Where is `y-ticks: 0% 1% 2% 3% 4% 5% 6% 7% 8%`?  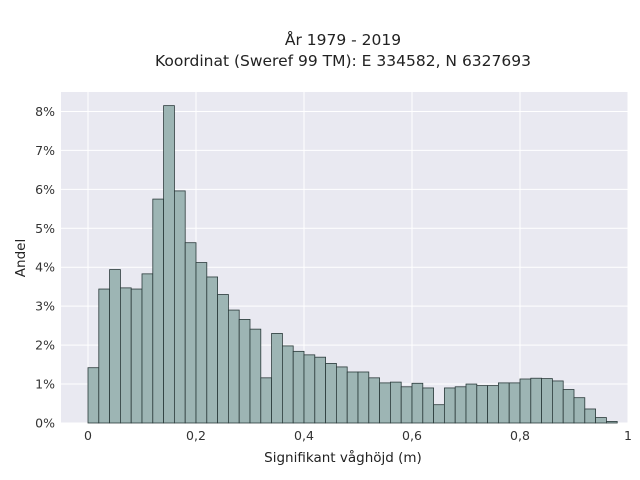 y-ticks: 0% 1% 2% 3% 4% 5% 6% 7% 8% is located at coordinates (45, 267).